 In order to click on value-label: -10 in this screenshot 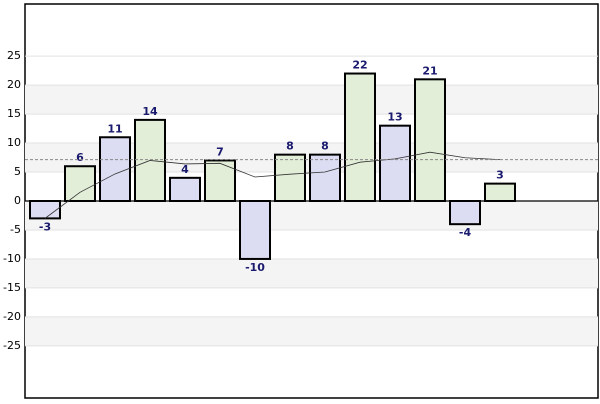, I will do `click(255, 267)`.